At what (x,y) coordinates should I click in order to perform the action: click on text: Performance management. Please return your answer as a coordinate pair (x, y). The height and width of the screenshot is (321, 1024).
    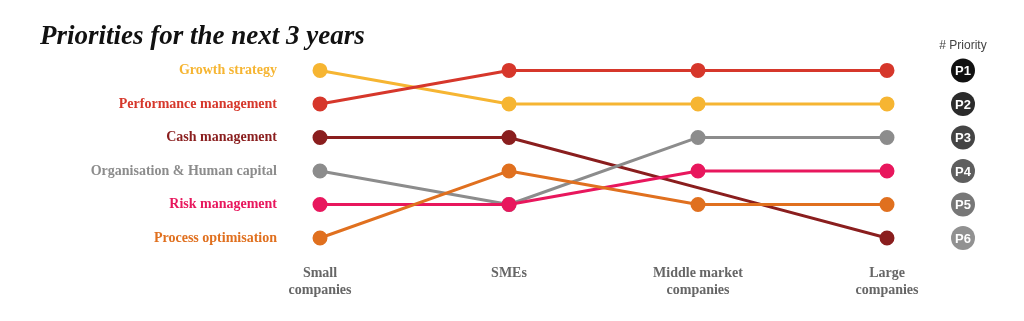
    Looking at the image, I should click on (198, 103).